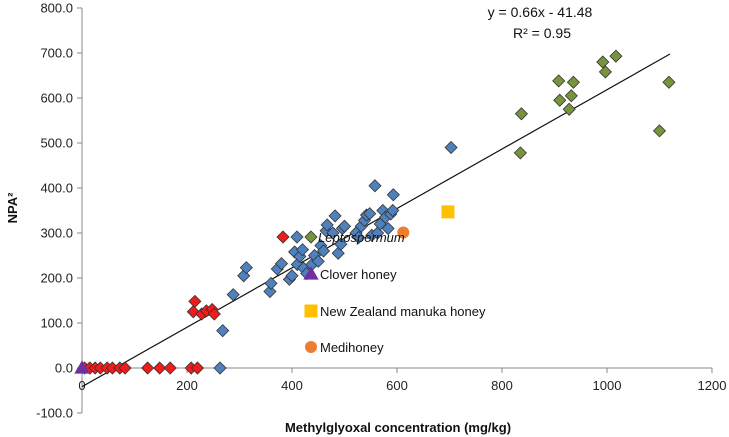 This screenshot has width=729, height=437. I want to click on y-tick-label: 300.0, so click(56, 233).